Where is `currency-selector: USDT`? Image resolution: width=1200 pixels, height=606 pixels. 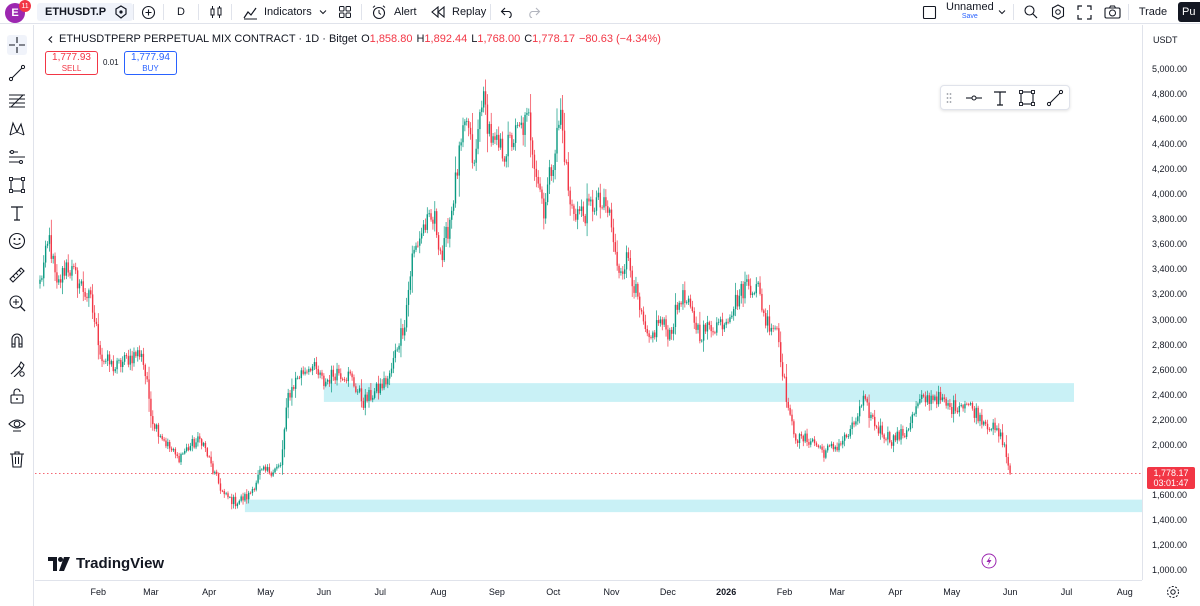
currency-selector: USDT is located at coordinates (1165, 40).